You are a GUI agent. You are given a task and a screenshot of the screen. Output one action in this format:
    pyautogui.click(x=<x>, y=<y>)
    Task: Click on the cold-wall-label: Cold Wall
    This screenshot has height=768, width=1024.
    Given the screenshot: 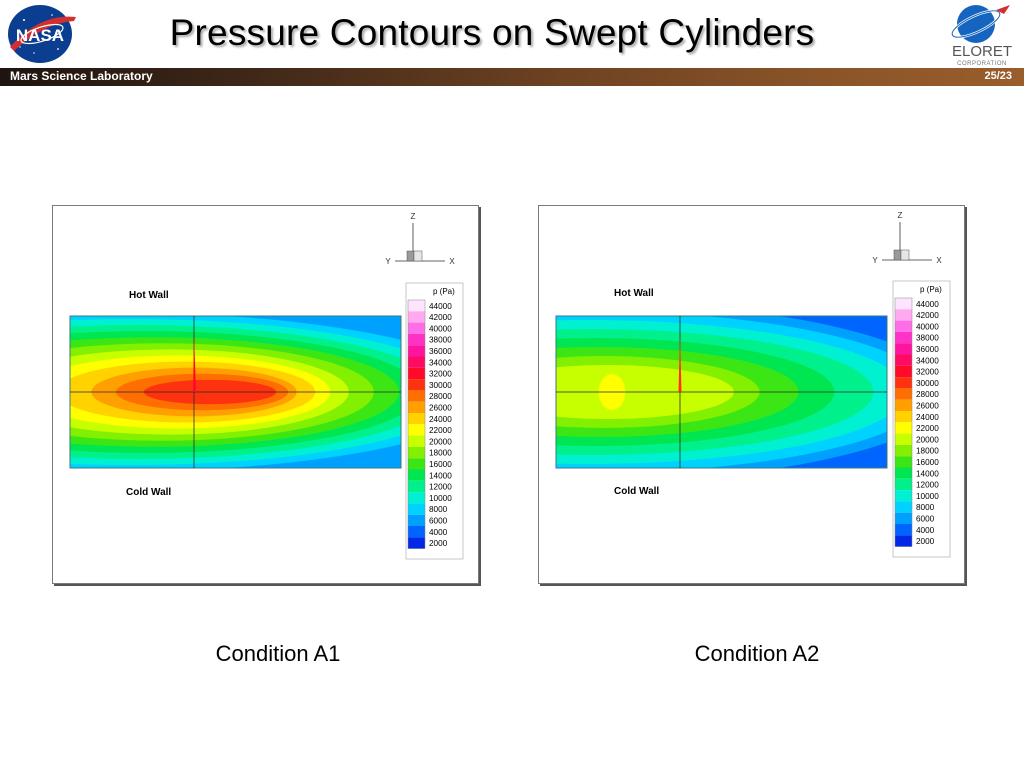 What is the action you would take?
    pyautogui.click(x=636, y=491)
    